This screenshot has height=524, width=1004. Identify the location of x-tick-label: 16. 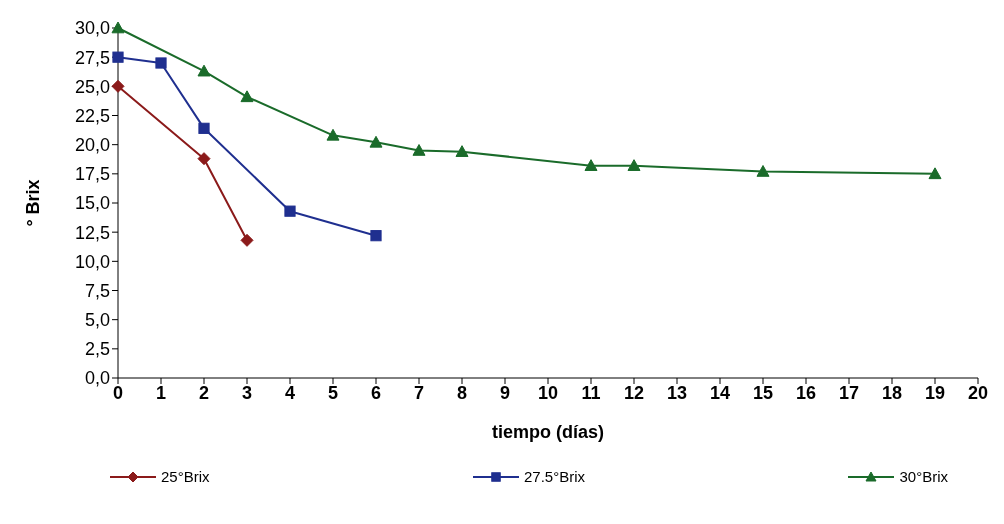
(806, 392).